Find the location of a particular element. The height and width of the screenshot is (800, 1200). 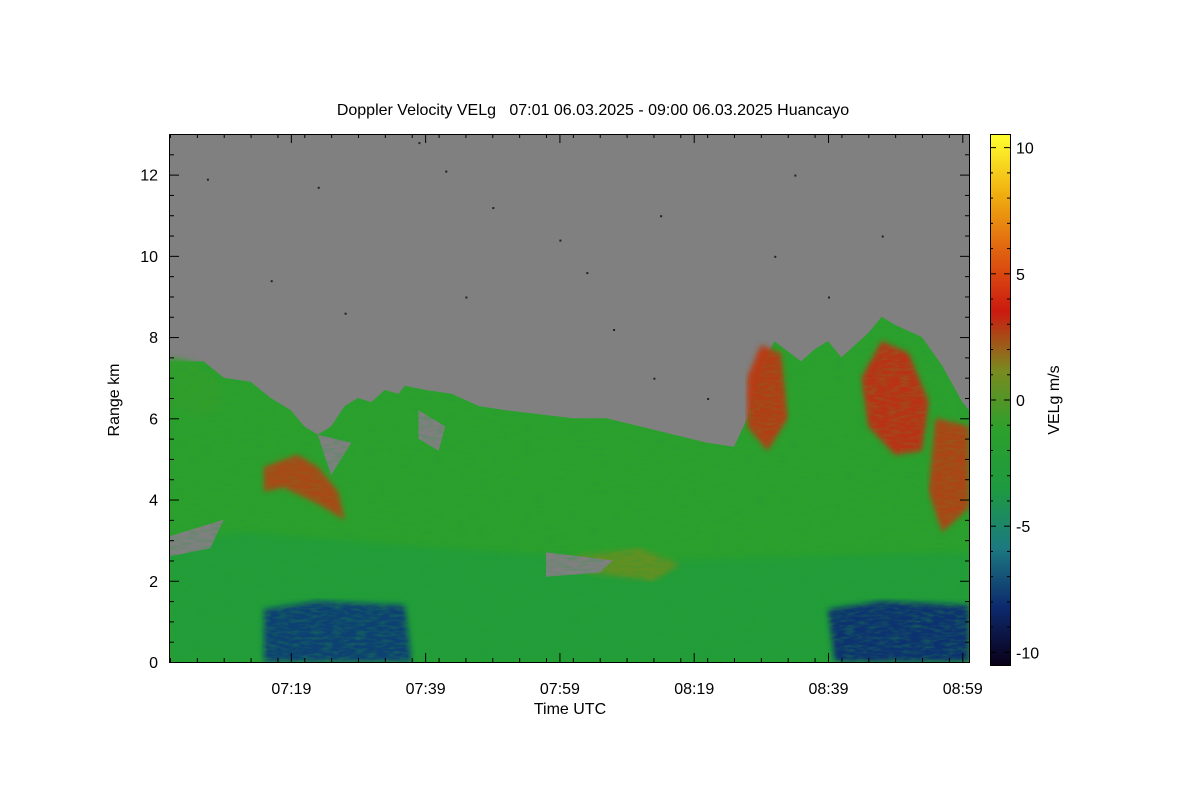

colorbar-tick-label: 5 is located at coordinates (1020, 275).